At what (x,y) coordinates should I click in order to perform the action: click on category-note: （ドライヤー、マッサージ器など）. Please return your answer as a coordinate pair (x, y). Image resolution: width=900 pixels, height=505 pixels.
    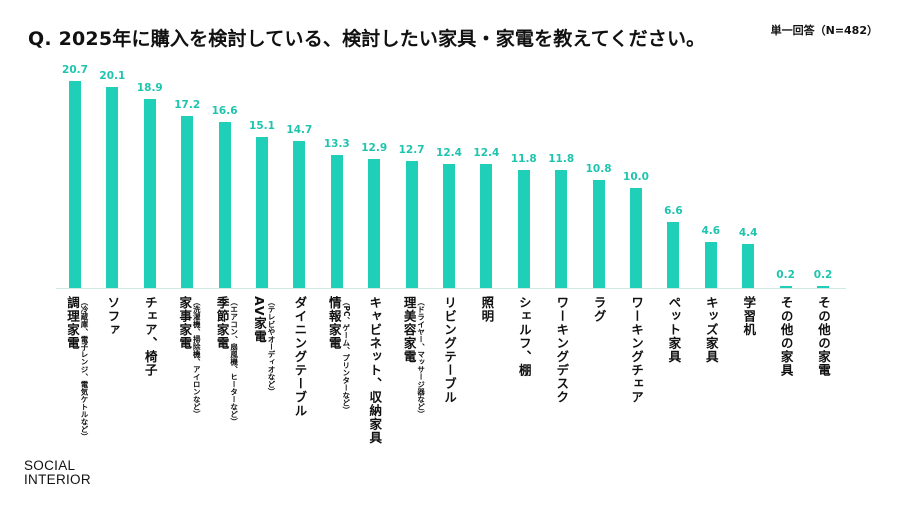
    Looking at the image, I should click on (421, 358).